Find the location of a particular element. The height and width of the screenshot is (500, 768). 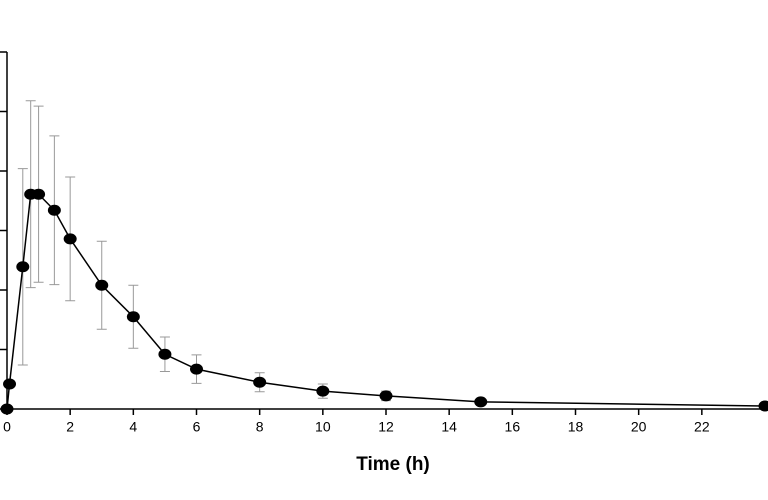

x-tick-label: 22 is located at coordinates (702, 427).